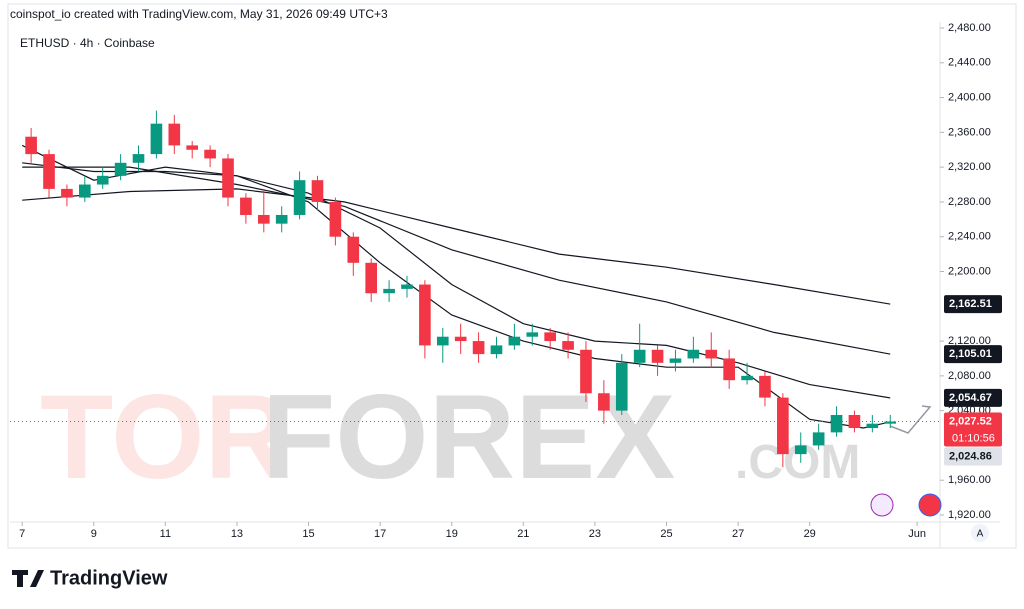 This screenshot has height=609, width=1024. What do you see at coordinates (969, 480) in the screenshot?
I see `y-tick-label: 1,960.00` at bounding box center [969, 480].